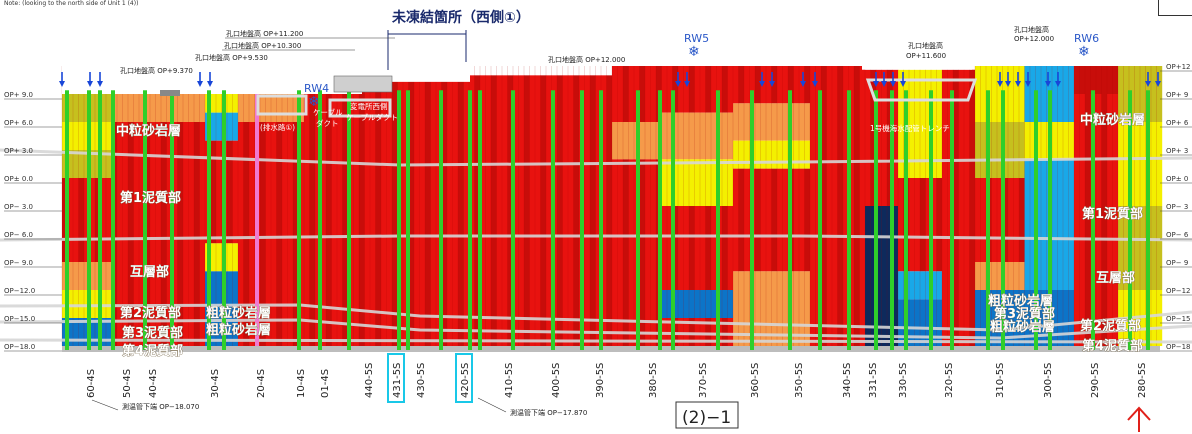  What do you see at coordinates (847, 380) in the screenshot?
I see `borehole-id: 340-5S` at bounding box center [847, 380].